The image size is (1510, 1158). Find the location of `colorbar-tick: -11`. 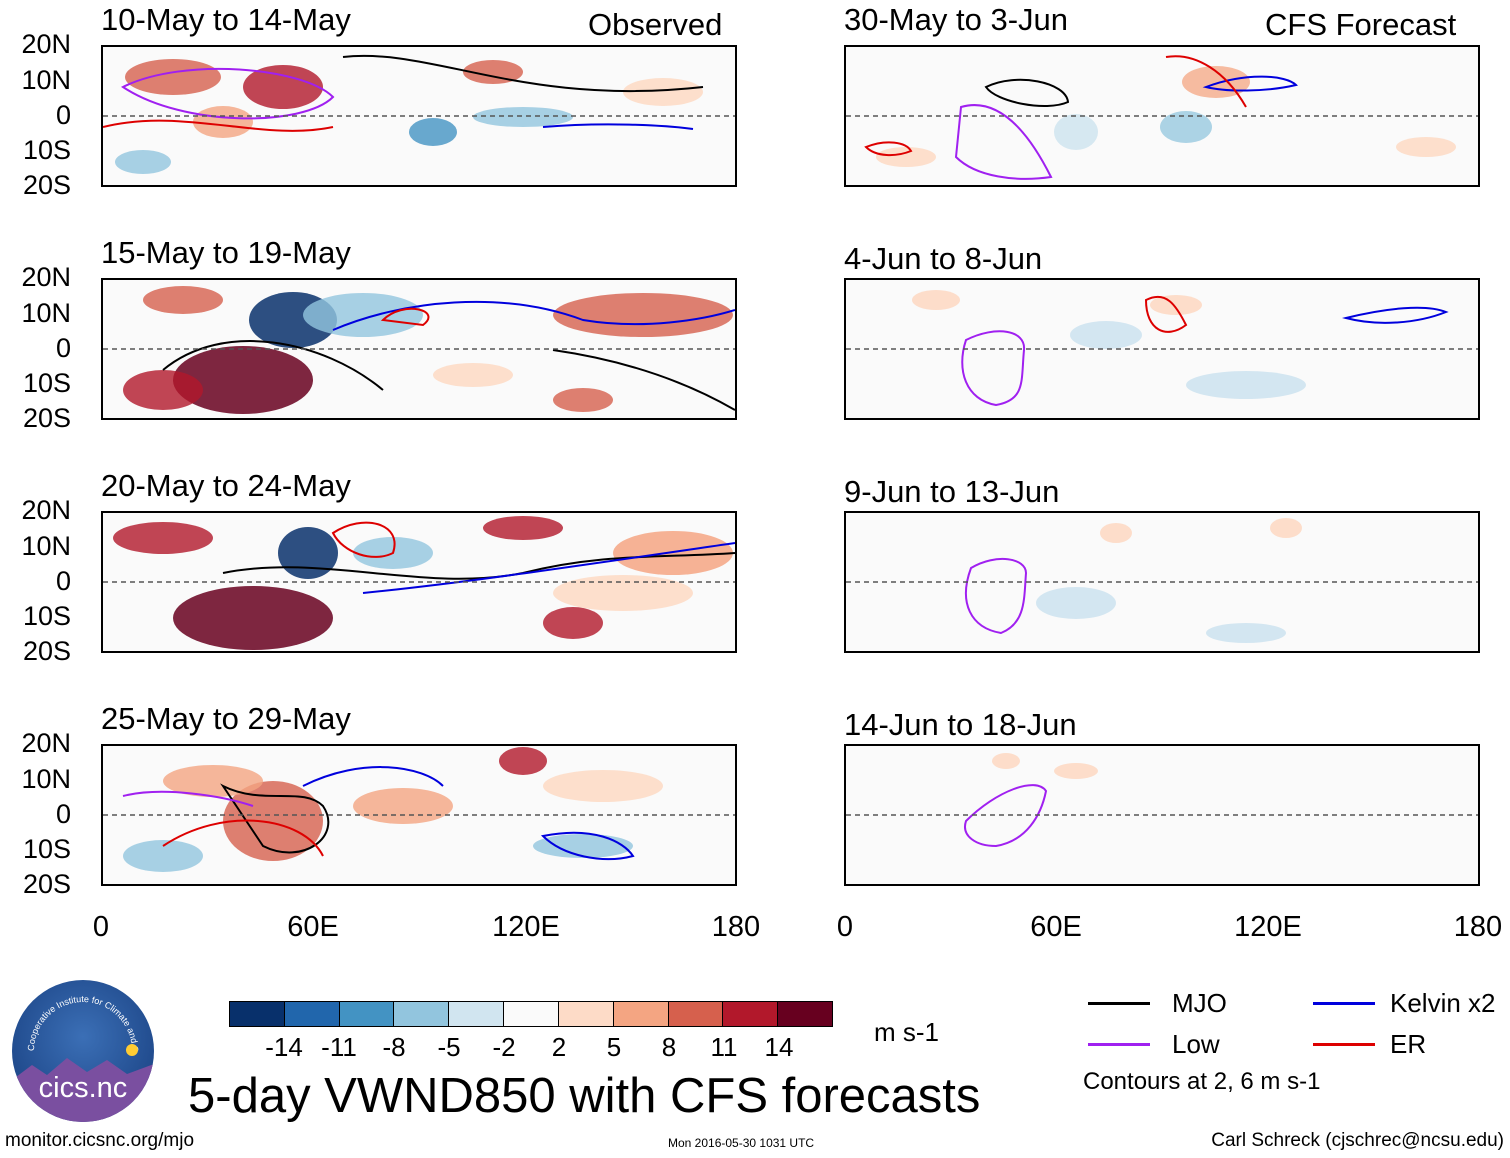

colorbar-tick: -11 is located at coordinates (339, 1047).